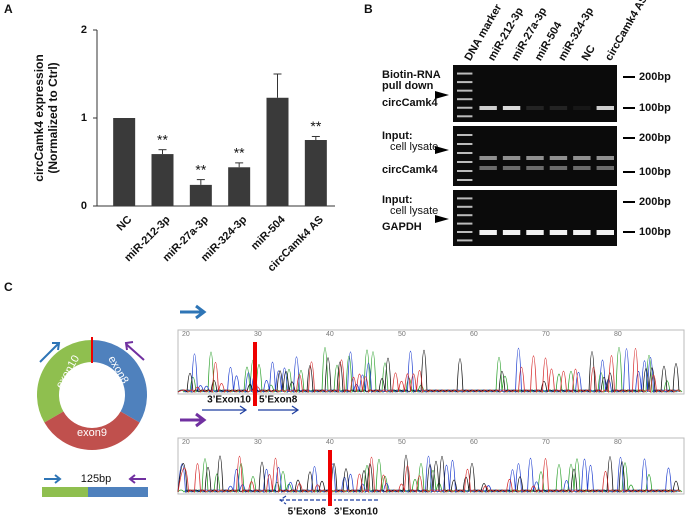  I want to click on y-tick-label: 1, so click(84, 118).